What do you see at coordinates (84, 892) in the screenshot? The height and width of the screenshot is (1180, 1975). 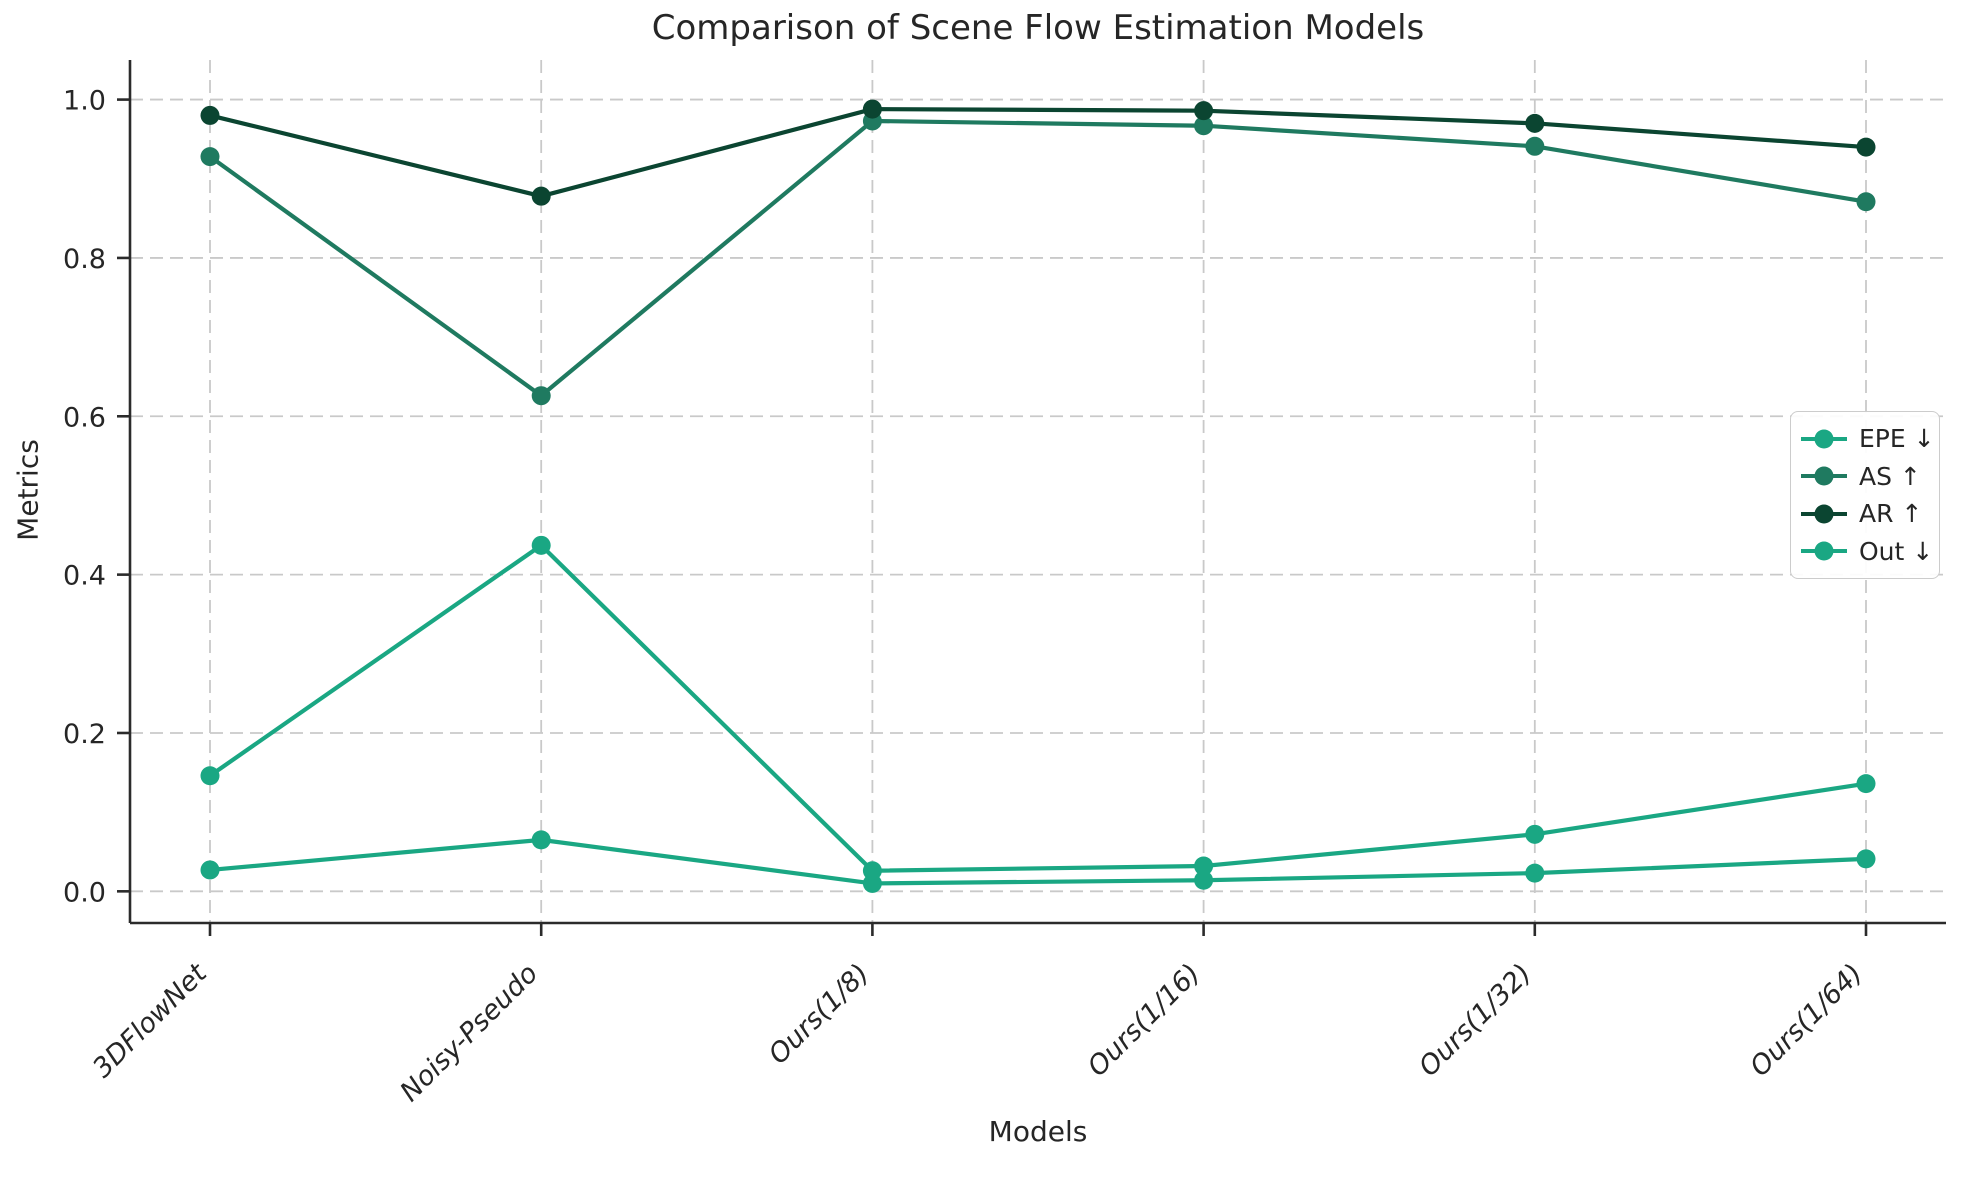 I see `y-axis-tick-label: 0.0` at bounding box center [84, 892].